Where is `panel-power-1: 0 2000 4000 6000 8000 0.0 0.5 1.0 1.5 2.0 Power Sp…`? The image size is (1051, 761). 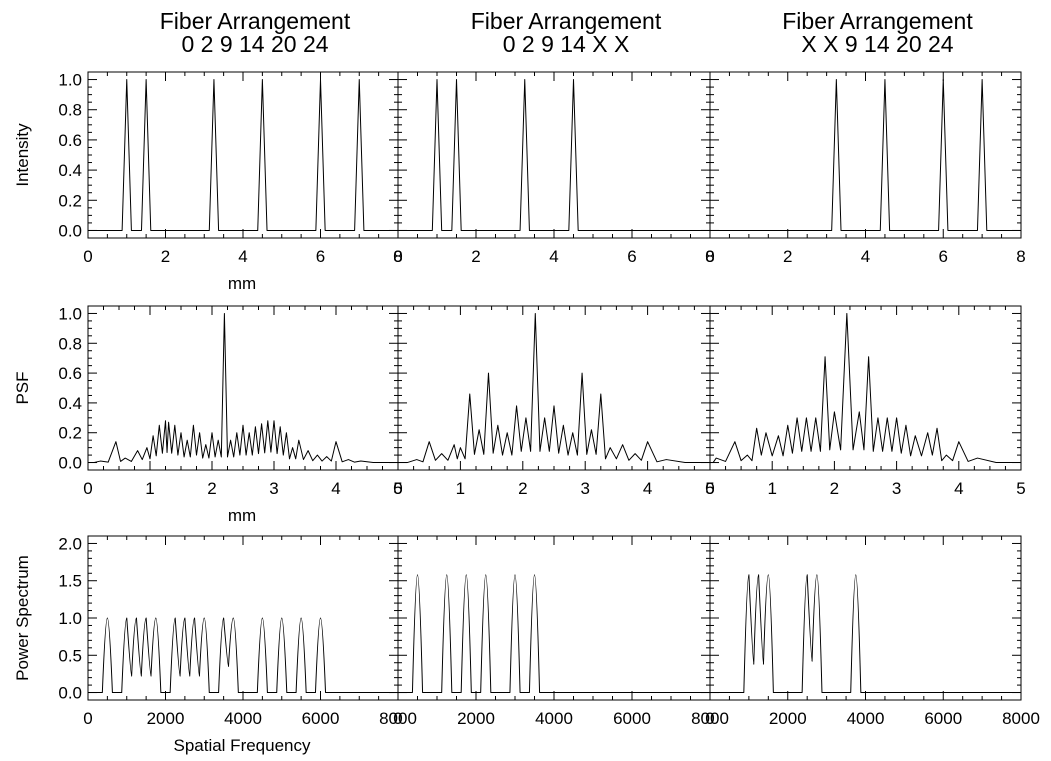 panel-power-1: 0 2000 4000 6000 8000 0.0 0.5 1.0 1.5 2.0 Power Sp… is located at coordinates (215, 644).